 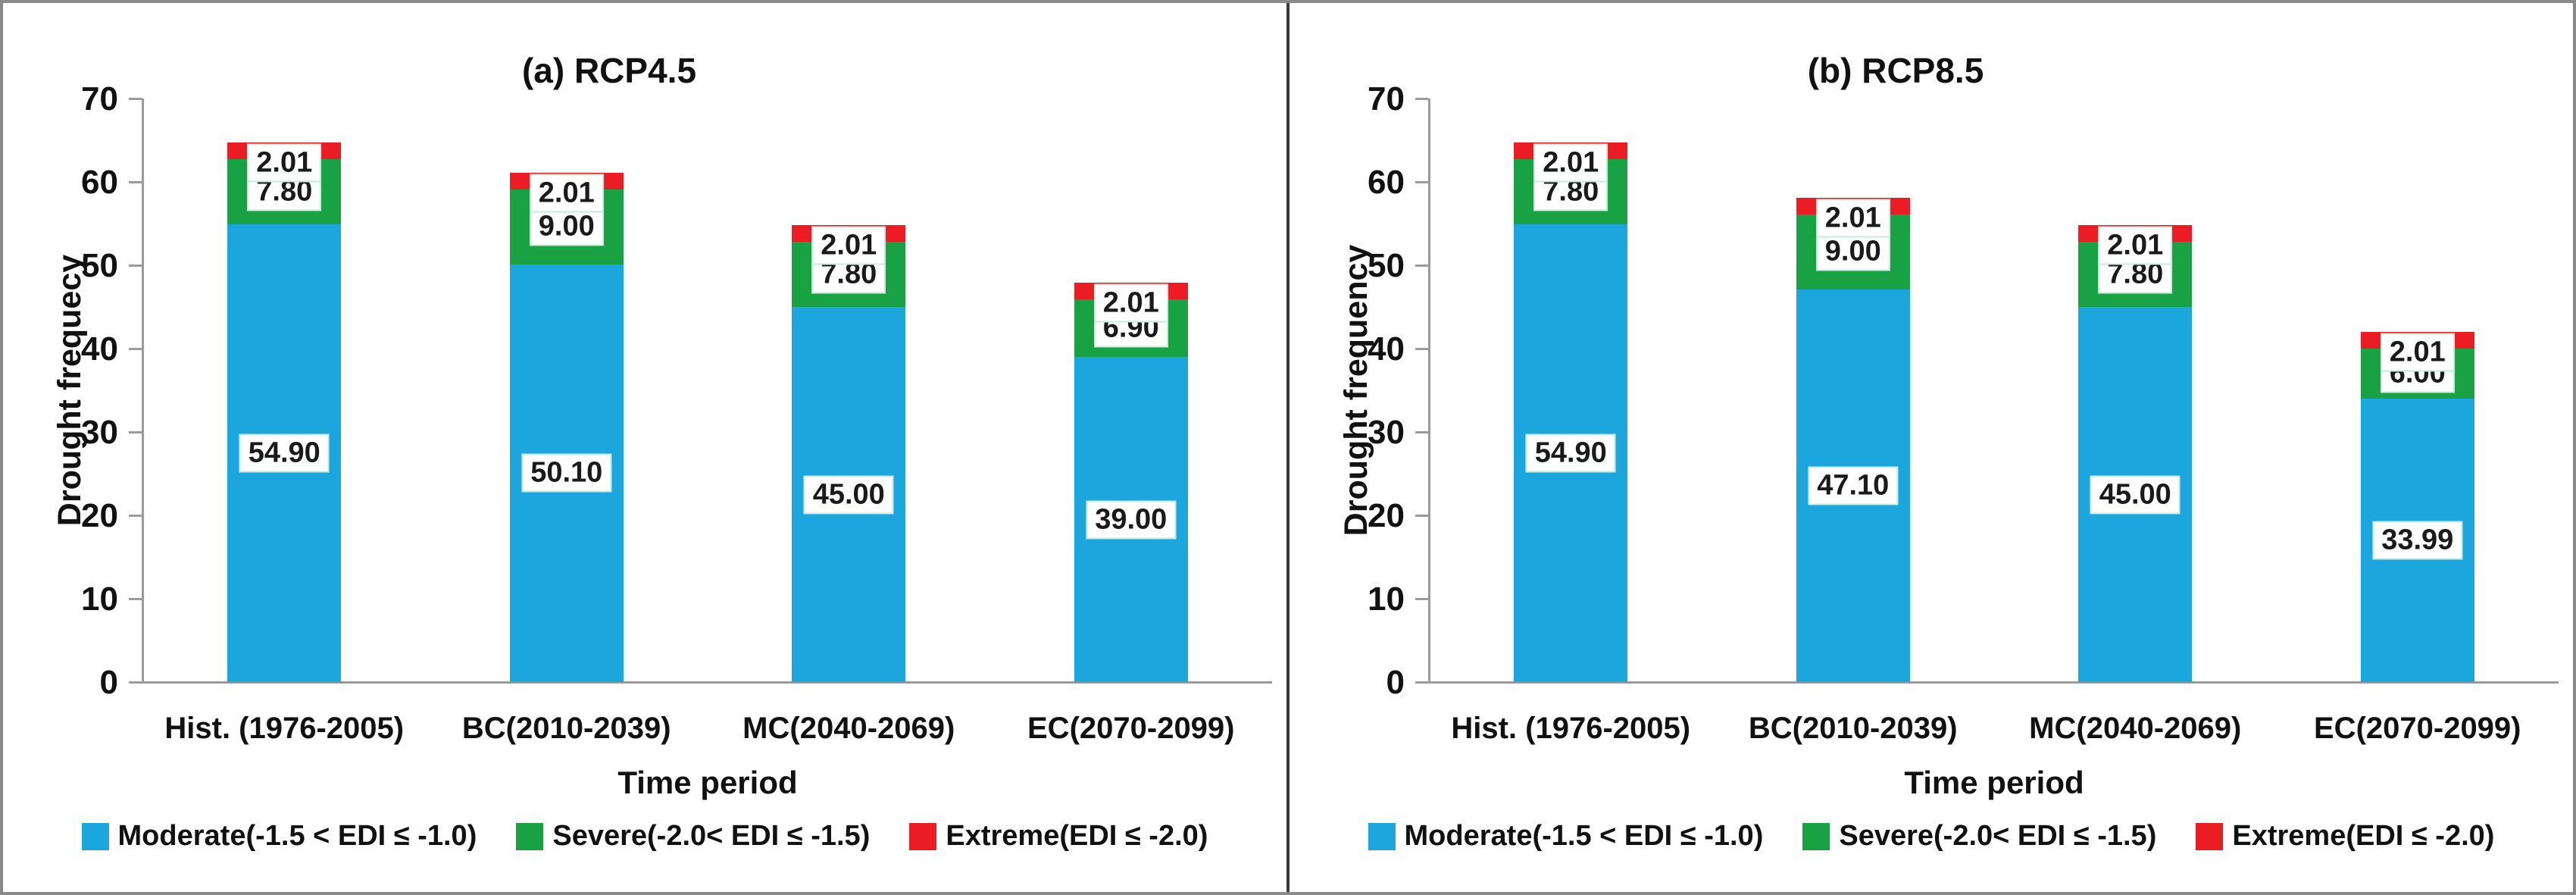 I want to click on value-label: 33.99, so click(x=2417, y=540).